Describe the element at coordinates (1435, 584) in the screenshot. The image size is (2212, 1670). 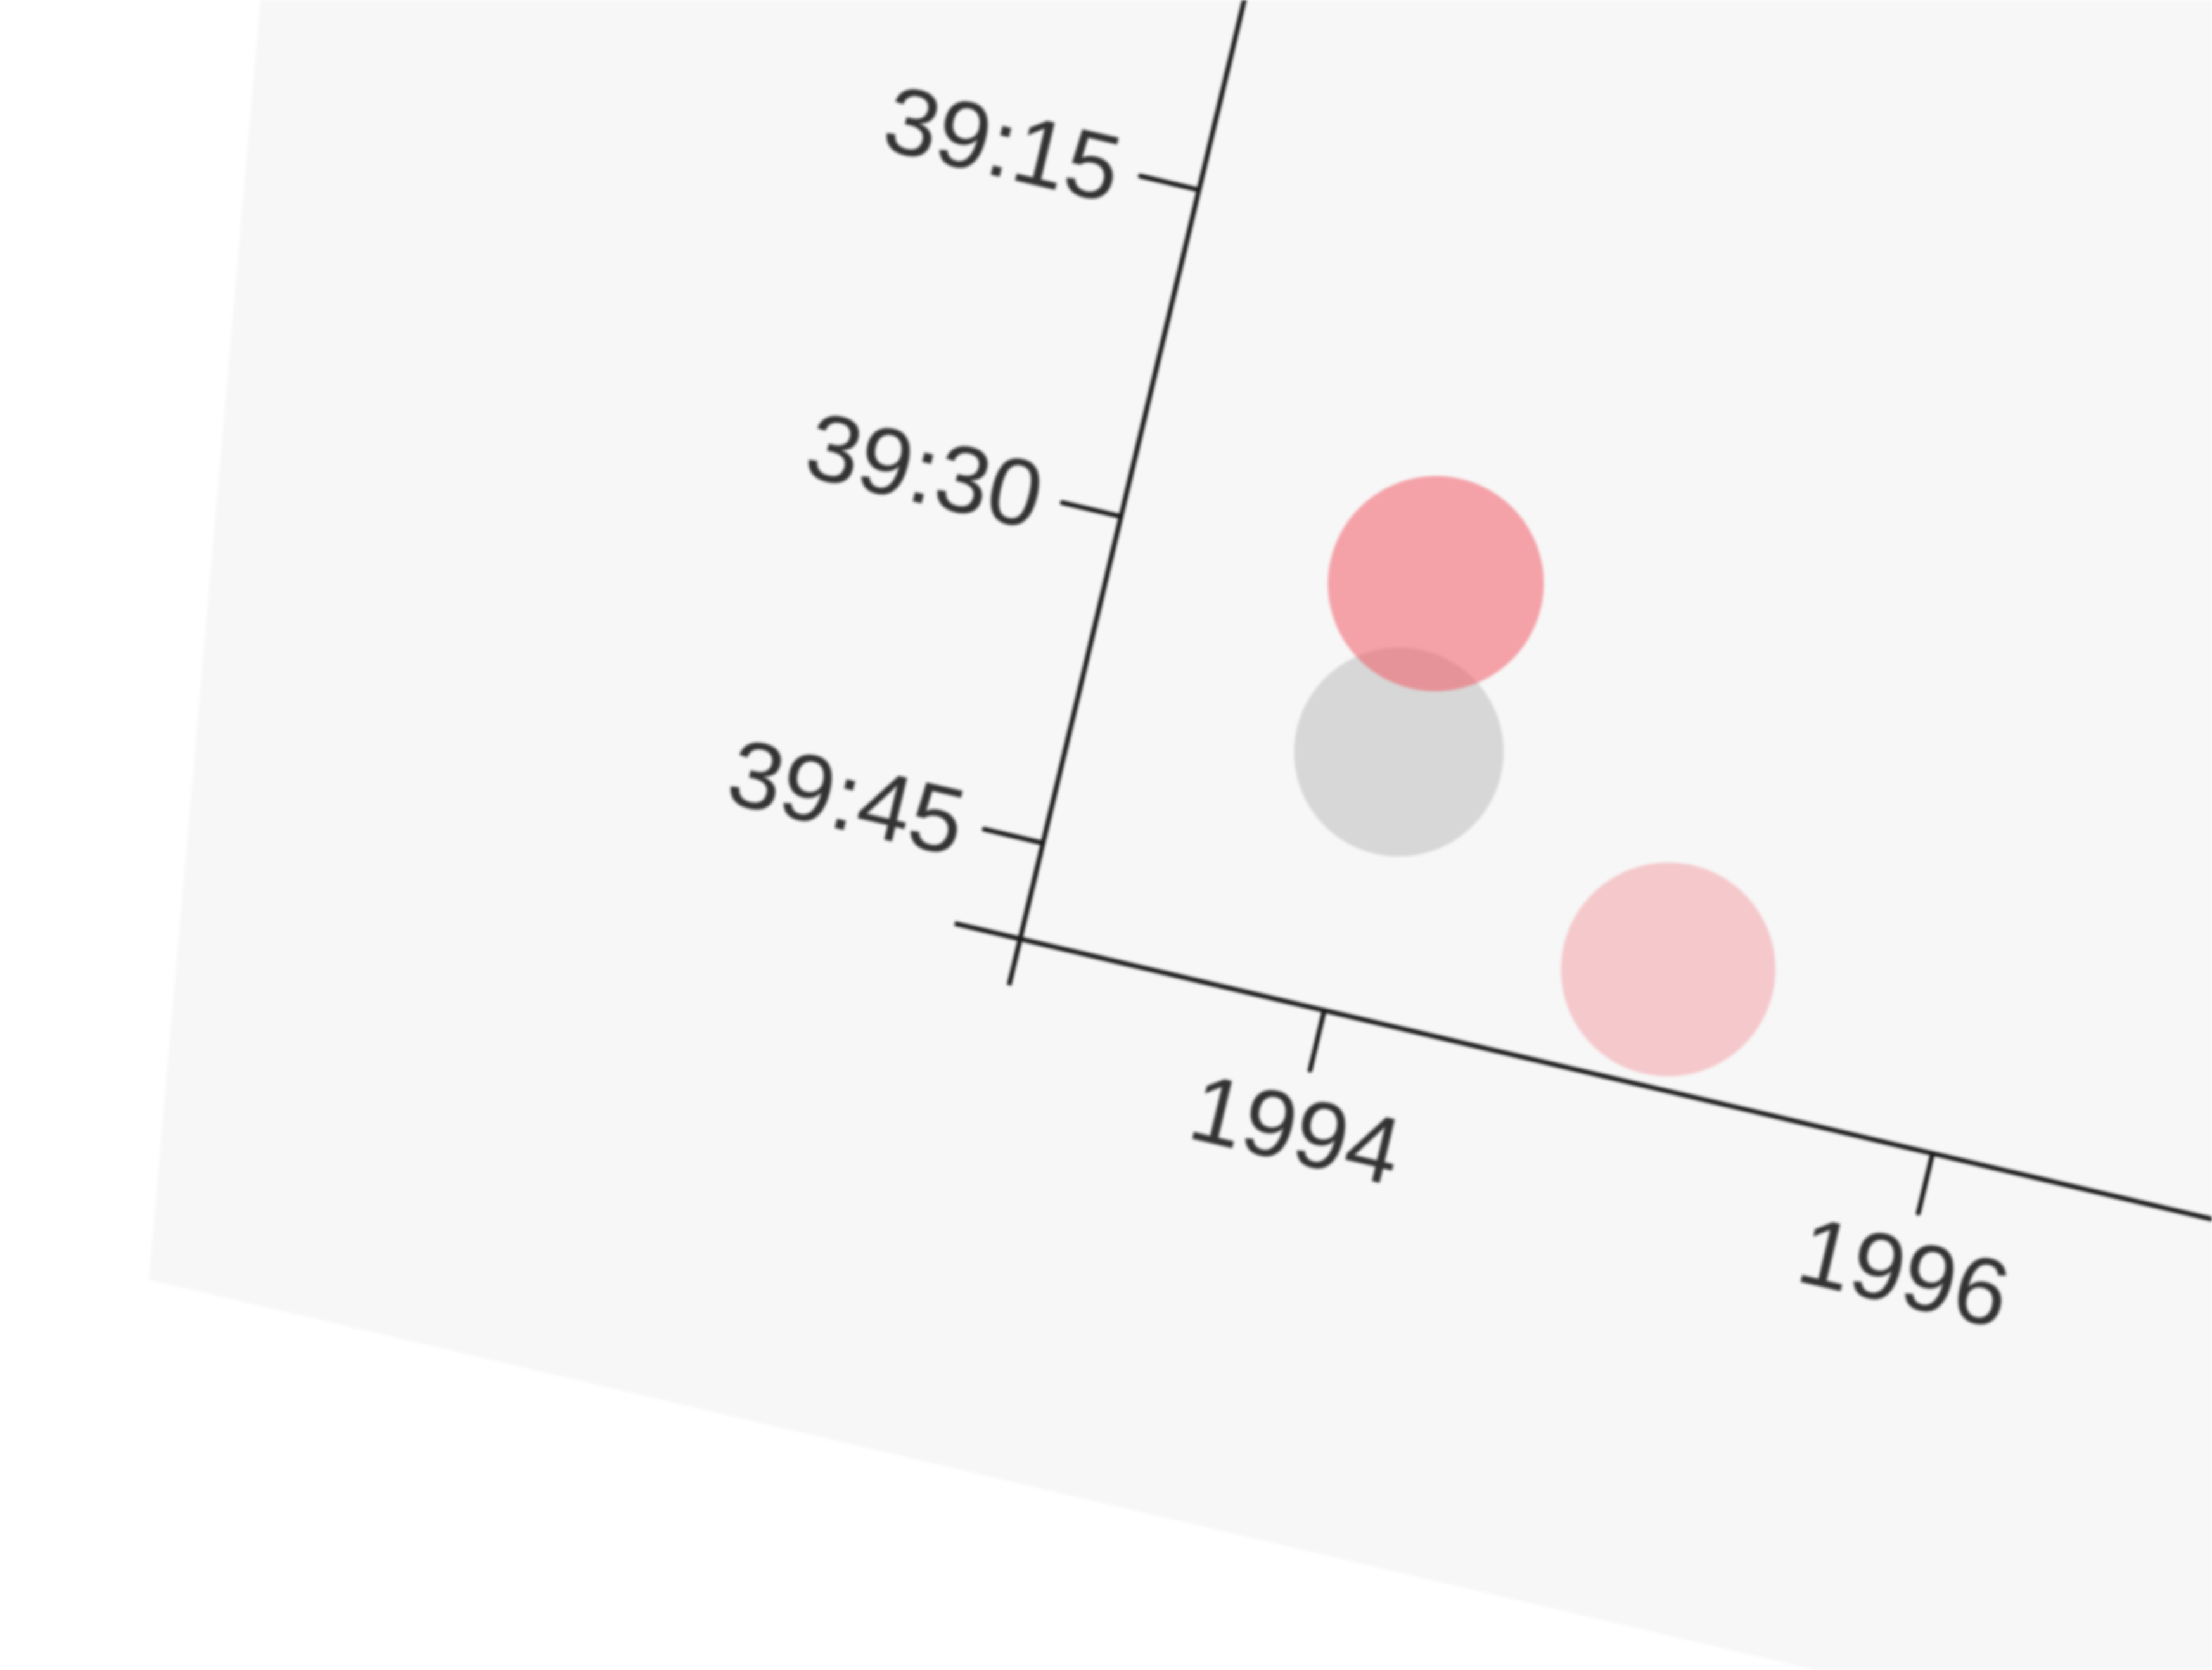
I see `red-bubble` at that location.